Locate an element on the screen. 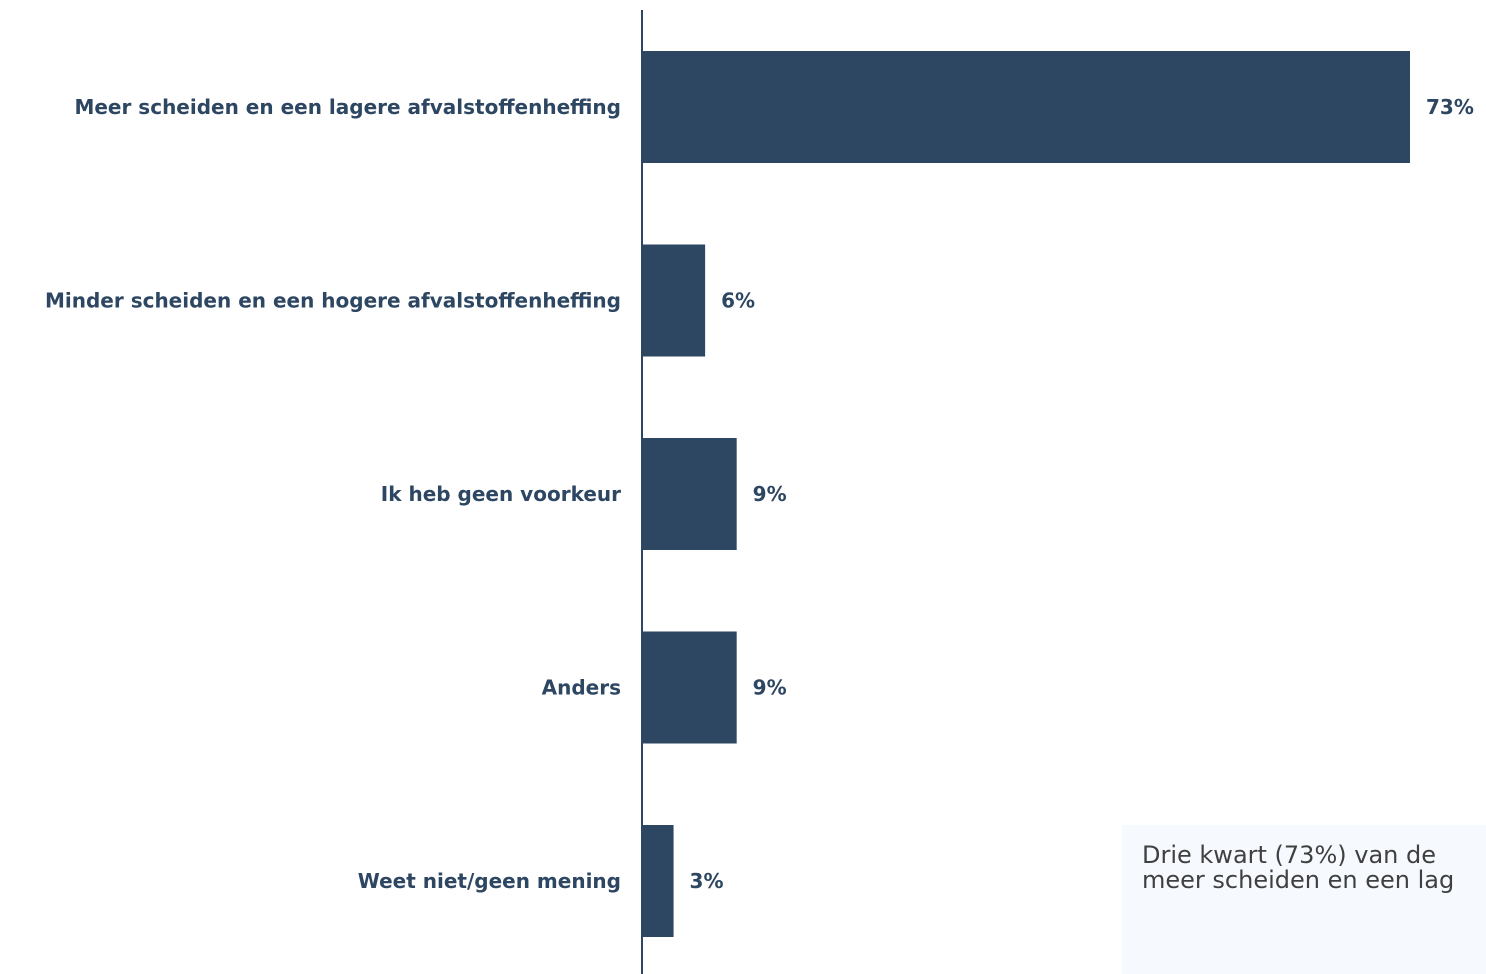  value-label: 6% is located at coordinates (738, 301).